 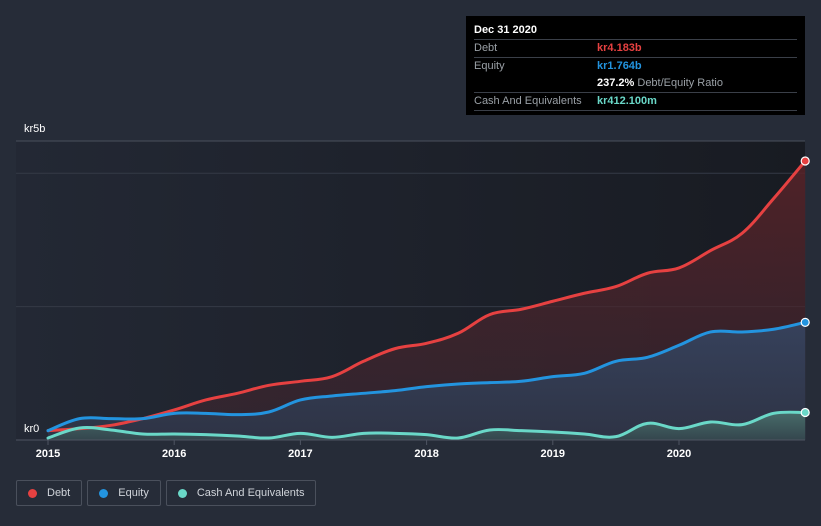 I want to click on tooltip-equity-label: Equity, so click(x=489, y=66).